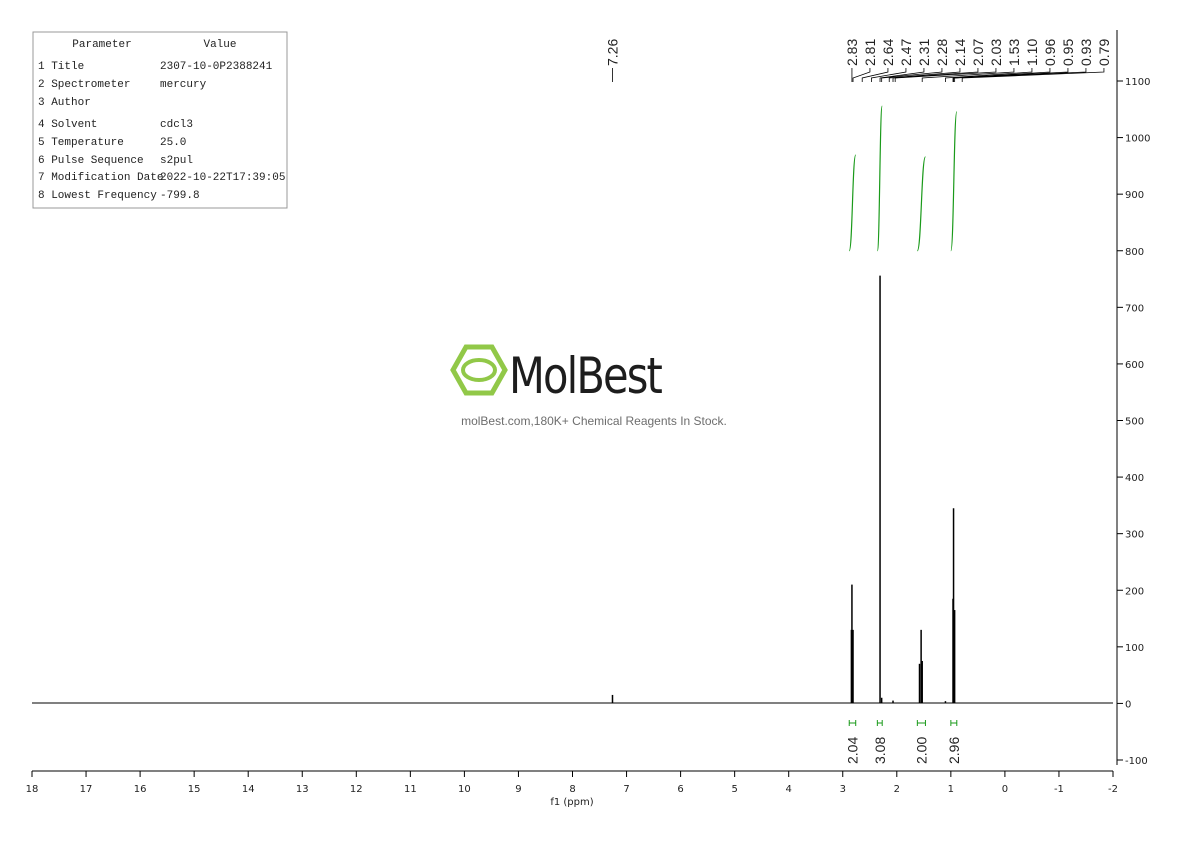 This screenshot has height=841, width=1190. Describe the element at coordinates (1134, 308) in the screenshot. I see `y-tick-label: 700` at that location.